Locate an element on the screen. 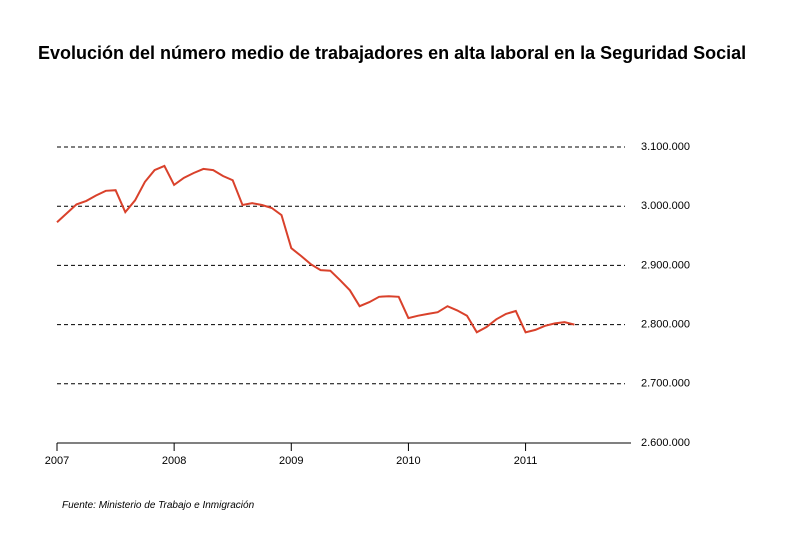 The height and width of the screenshot is (545, 802). y-tick-label: 3.000.000 is located at coordinates (665, 206).